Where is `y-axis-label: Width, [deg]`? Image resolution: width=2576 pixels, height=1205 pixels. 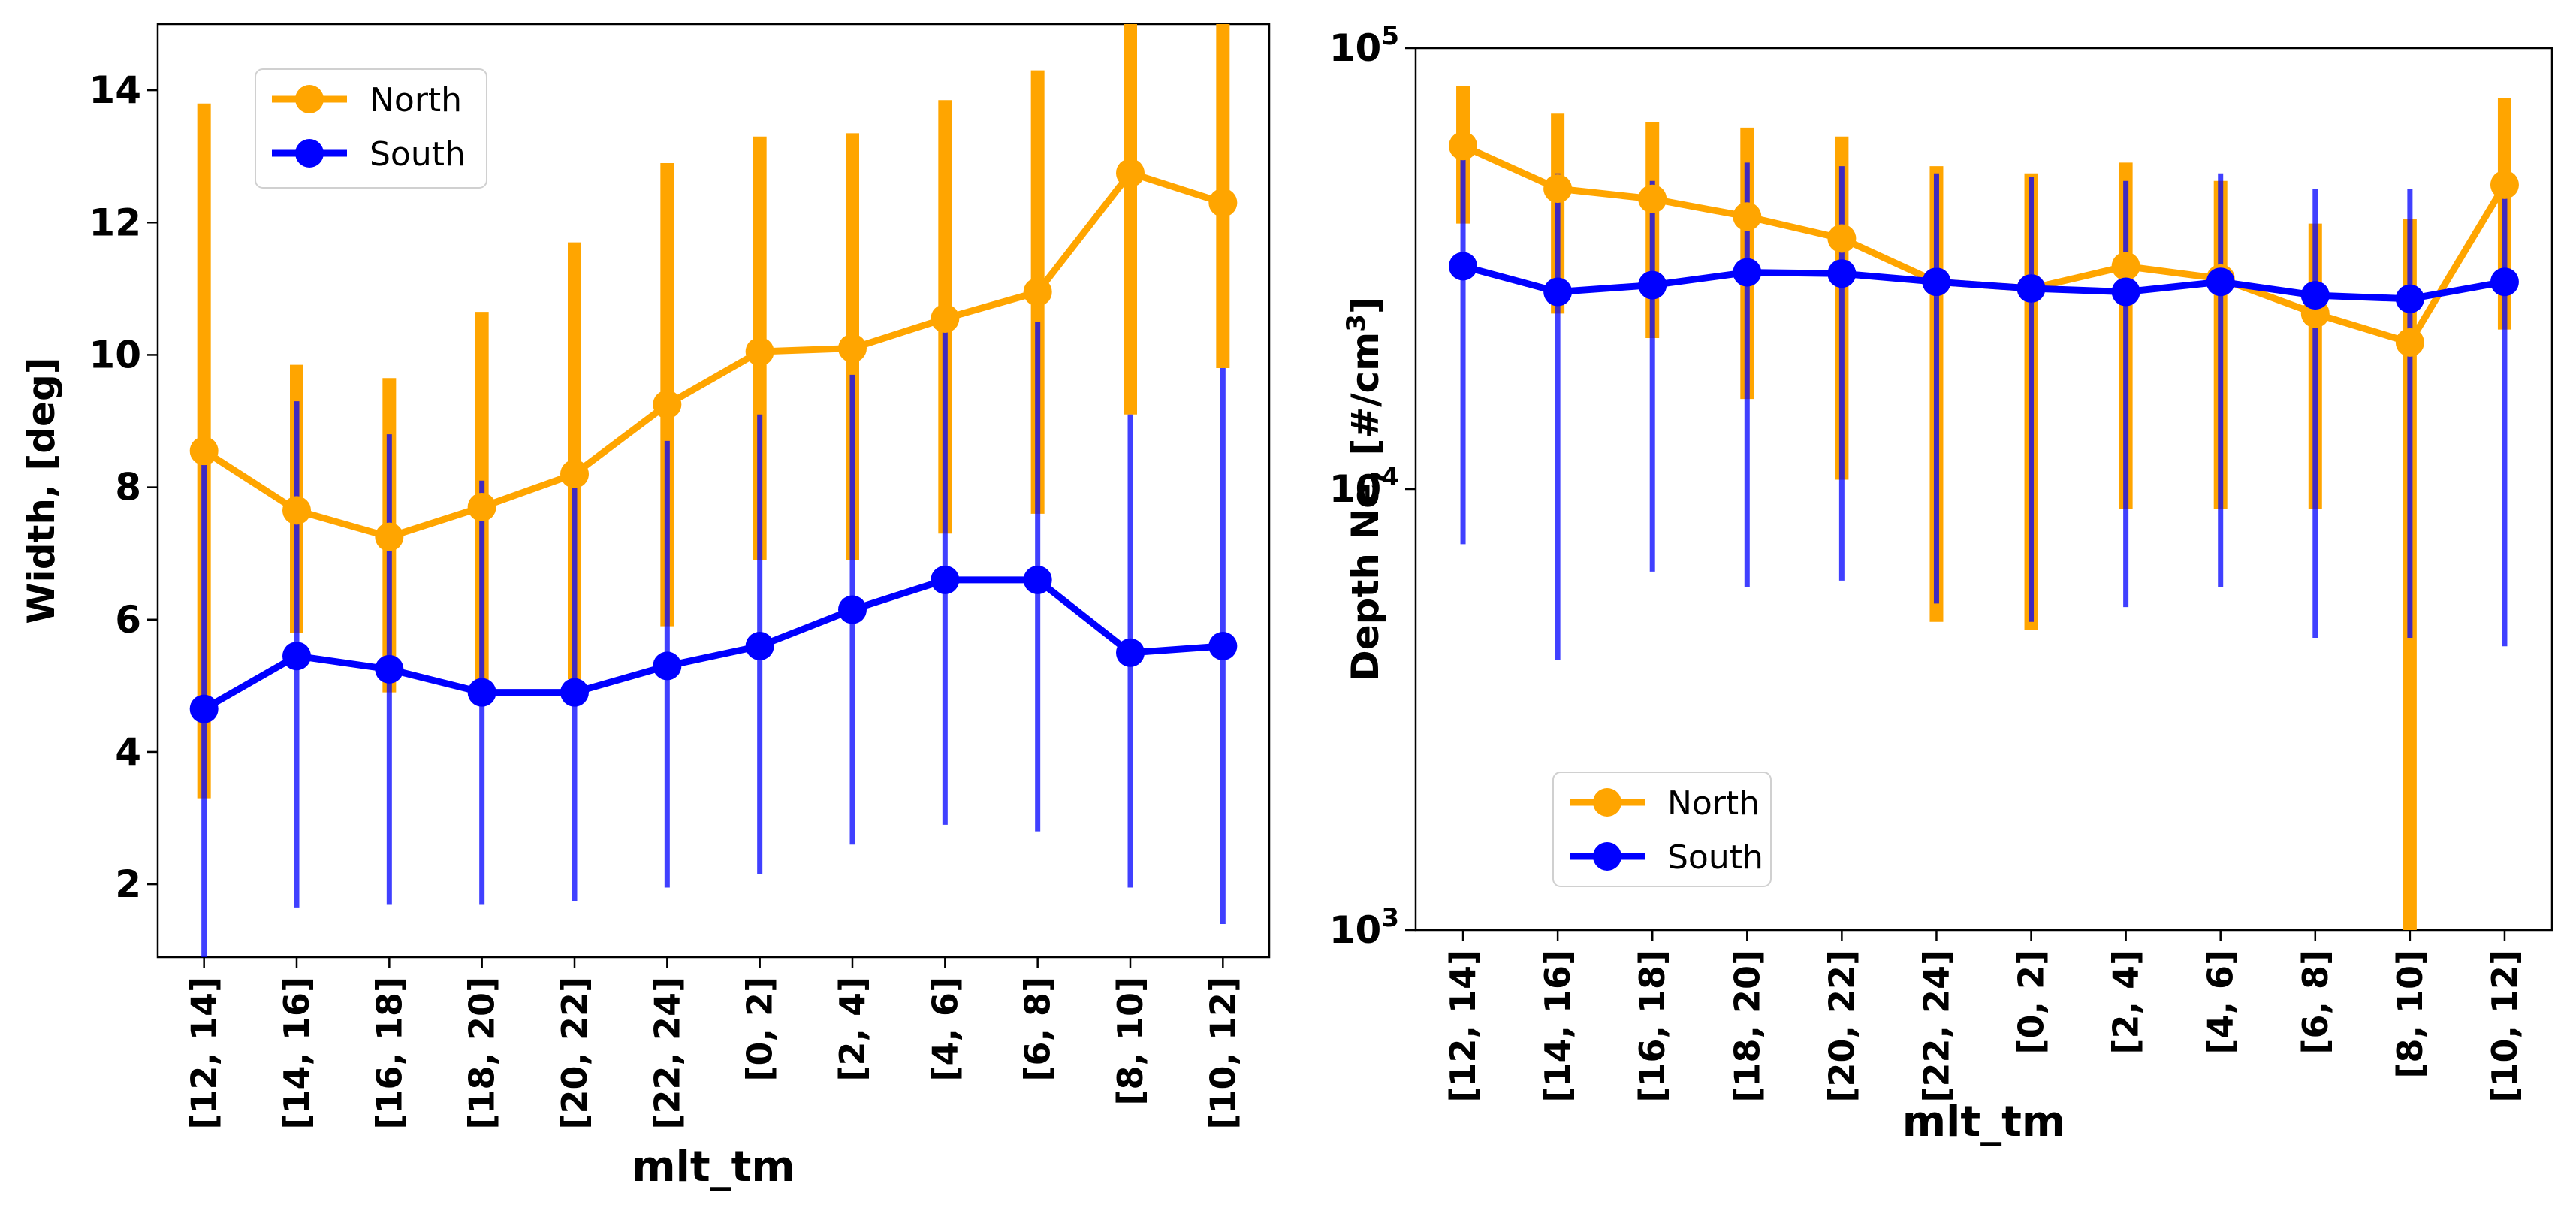
y-axis-label: Width, [deg] is located at coordinates (41, 490).